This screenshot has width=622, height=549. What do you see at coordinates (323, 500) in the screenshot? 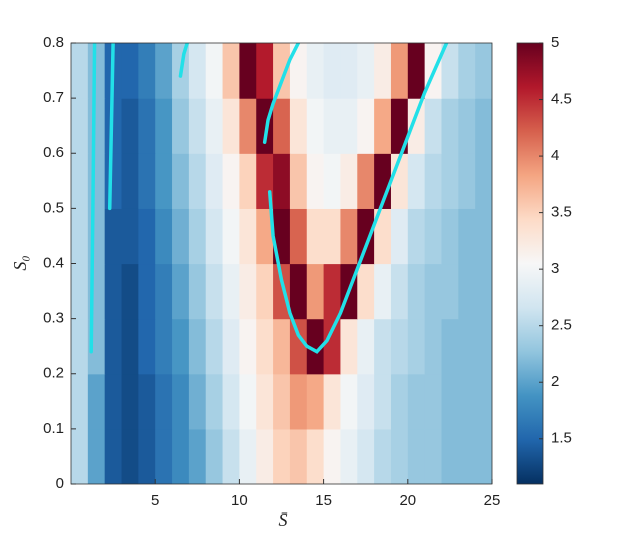
I see `x-tick-label: 15` at bounding box center [323, 500].